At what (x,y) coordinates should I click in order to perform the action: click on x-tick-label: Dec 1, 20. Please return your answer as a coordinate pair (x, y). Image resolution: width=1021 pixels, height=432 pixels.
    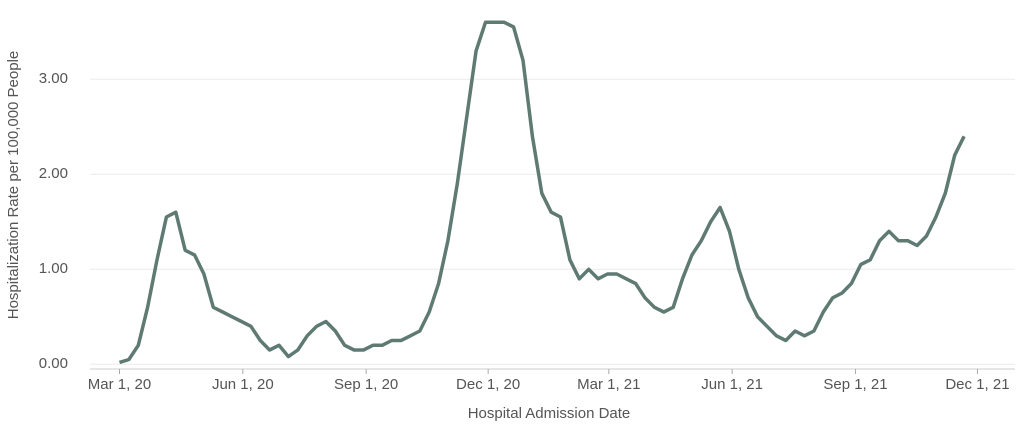
    Looking at the image, I should click on (488, 384).